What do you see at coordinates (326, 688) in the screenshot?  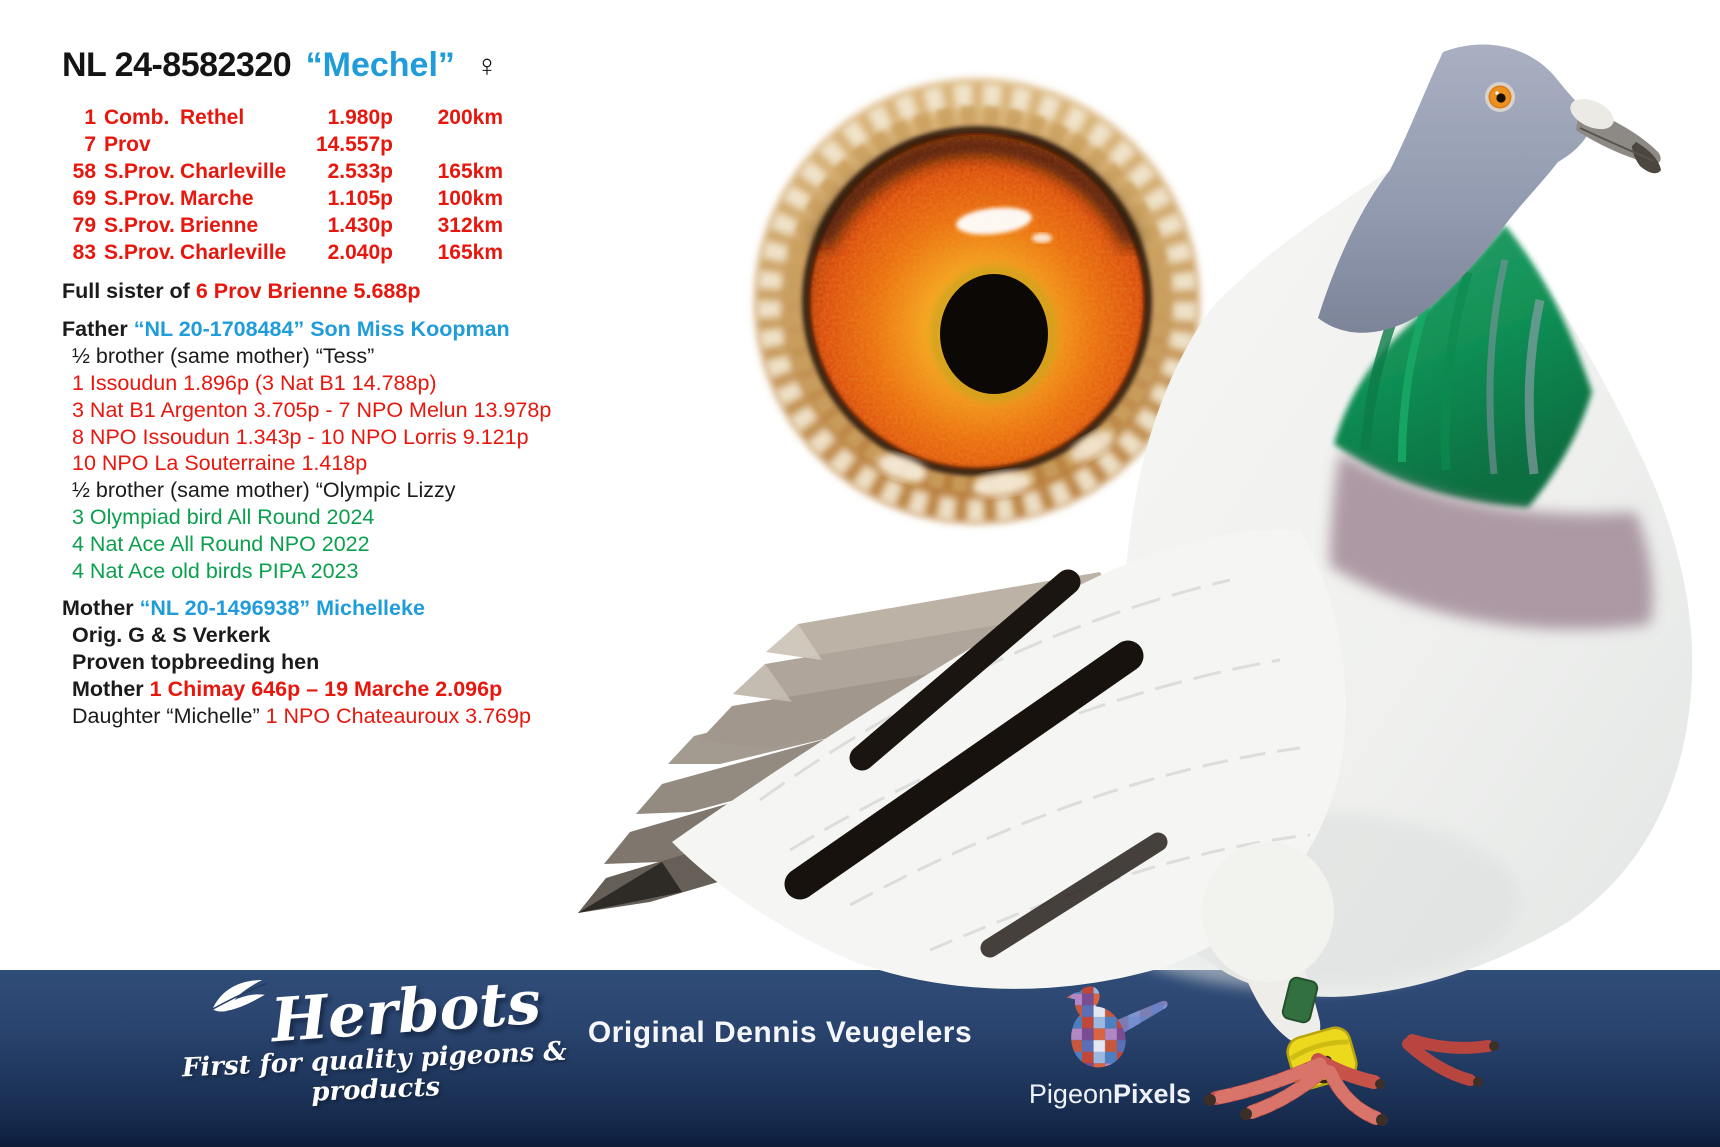 I see `mother-line-value: 1 Chimay 646p – 19 Marche 2.096p` at bounding box center [326, 688].